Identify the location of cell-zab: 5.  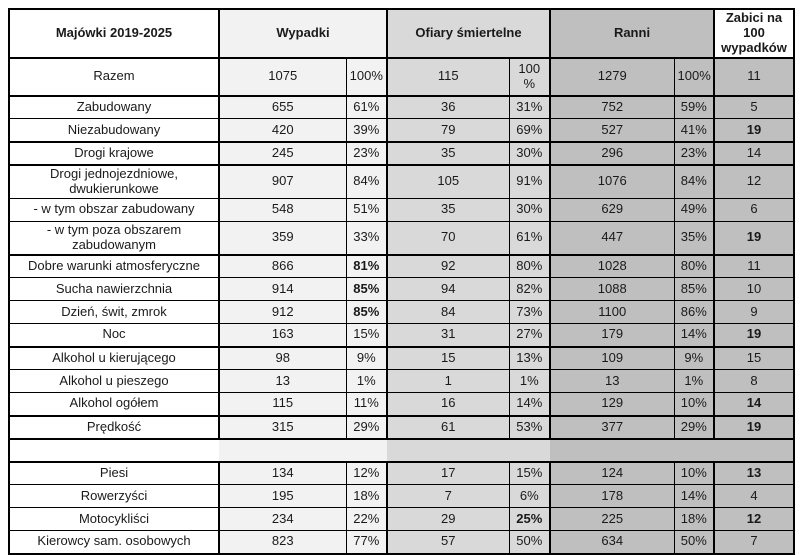
(754, 107).